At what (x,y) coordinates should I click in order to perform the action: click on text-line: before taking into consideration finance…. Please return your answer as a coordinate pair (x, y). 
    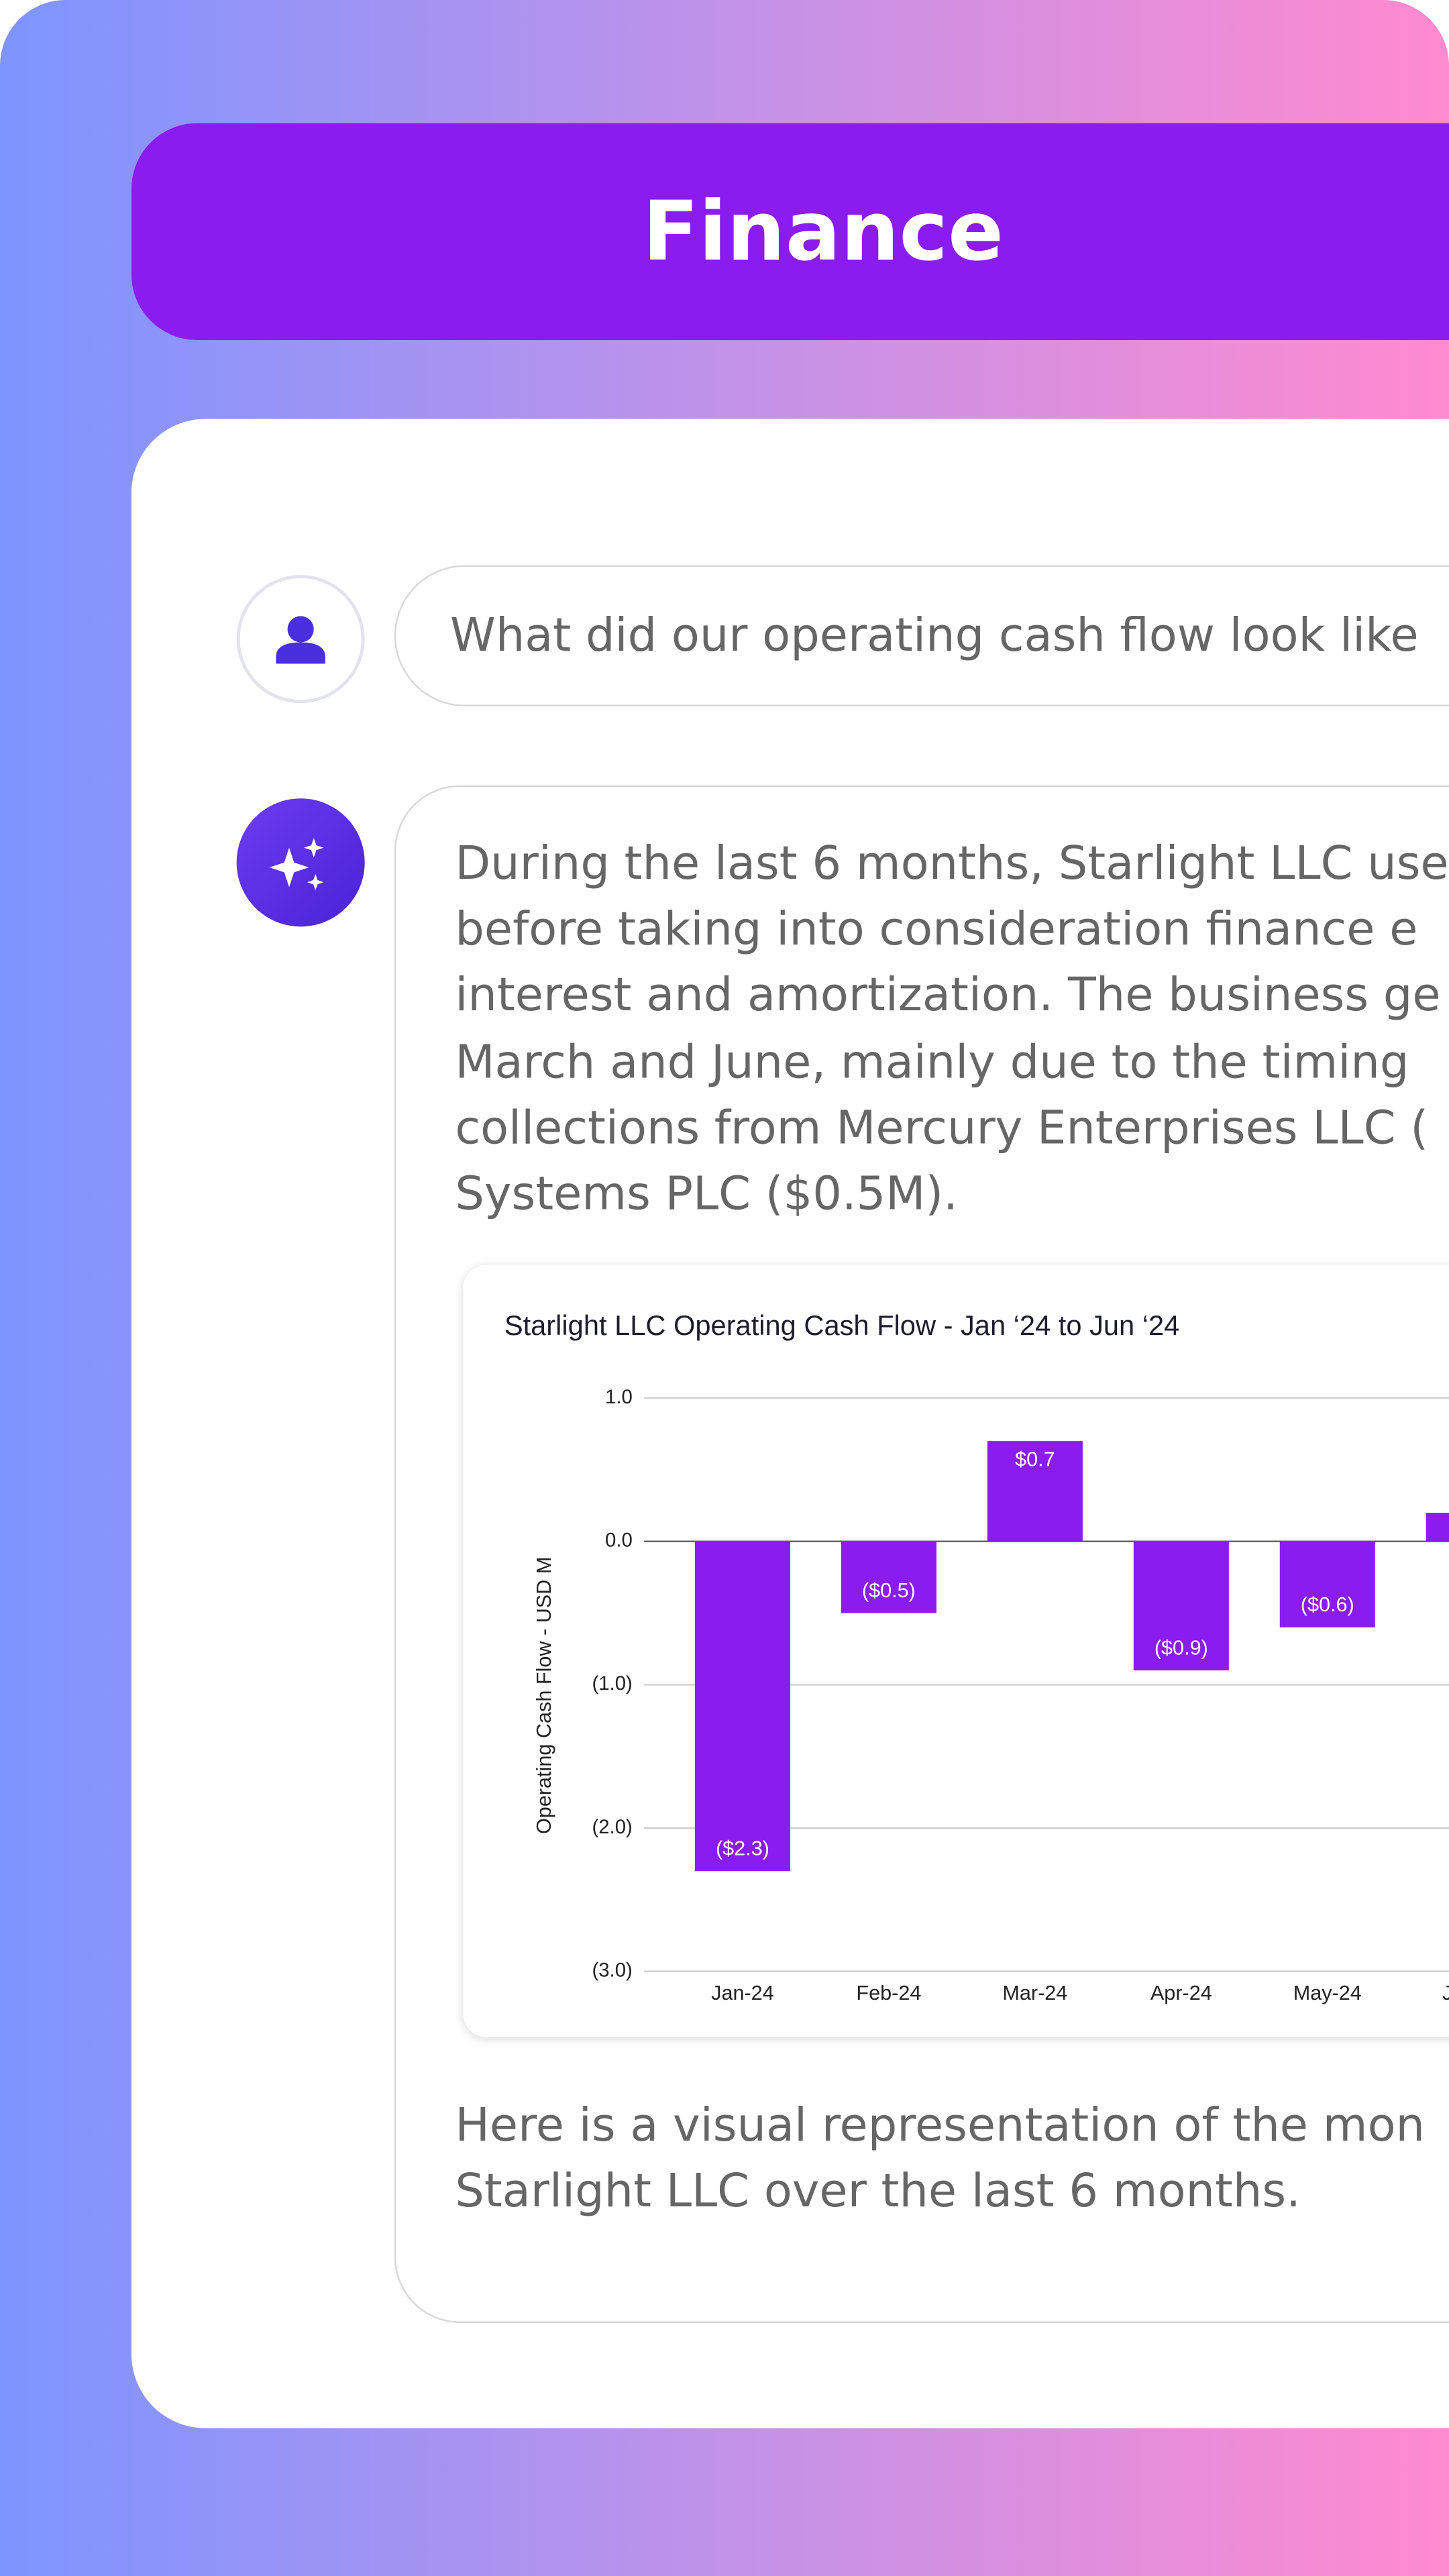
    Looking at the image, I should click on (936, 929).